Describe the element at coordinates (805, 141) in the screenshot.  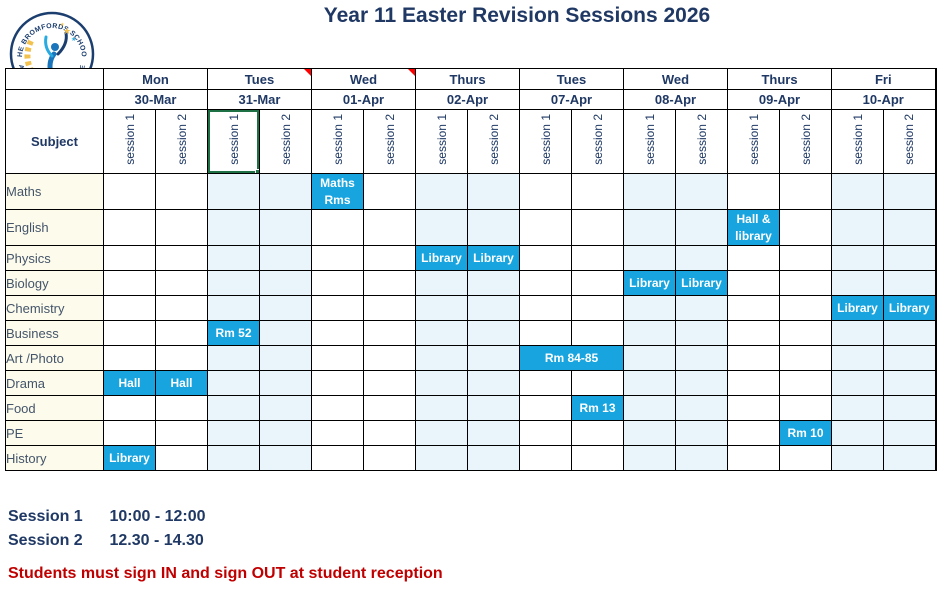
I see `session-label-cell-day6-s2: session 2` at that location.